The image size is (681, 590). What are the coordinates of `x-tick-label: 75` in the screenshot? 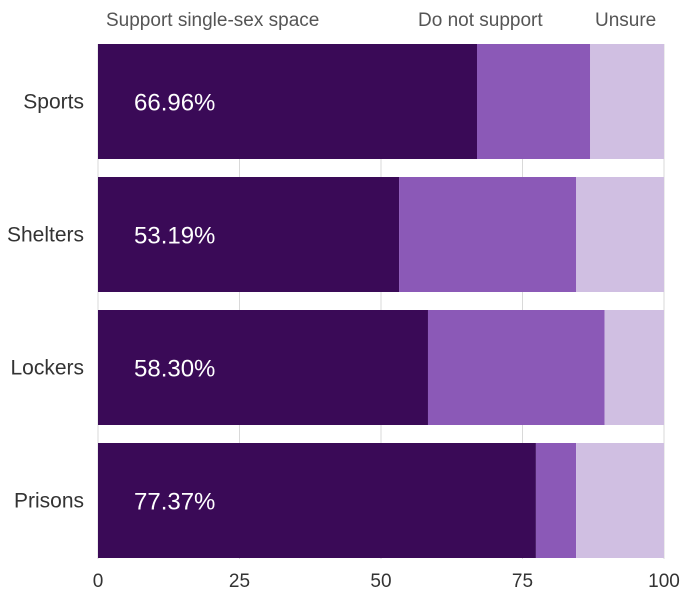 It's located at (522, 580).